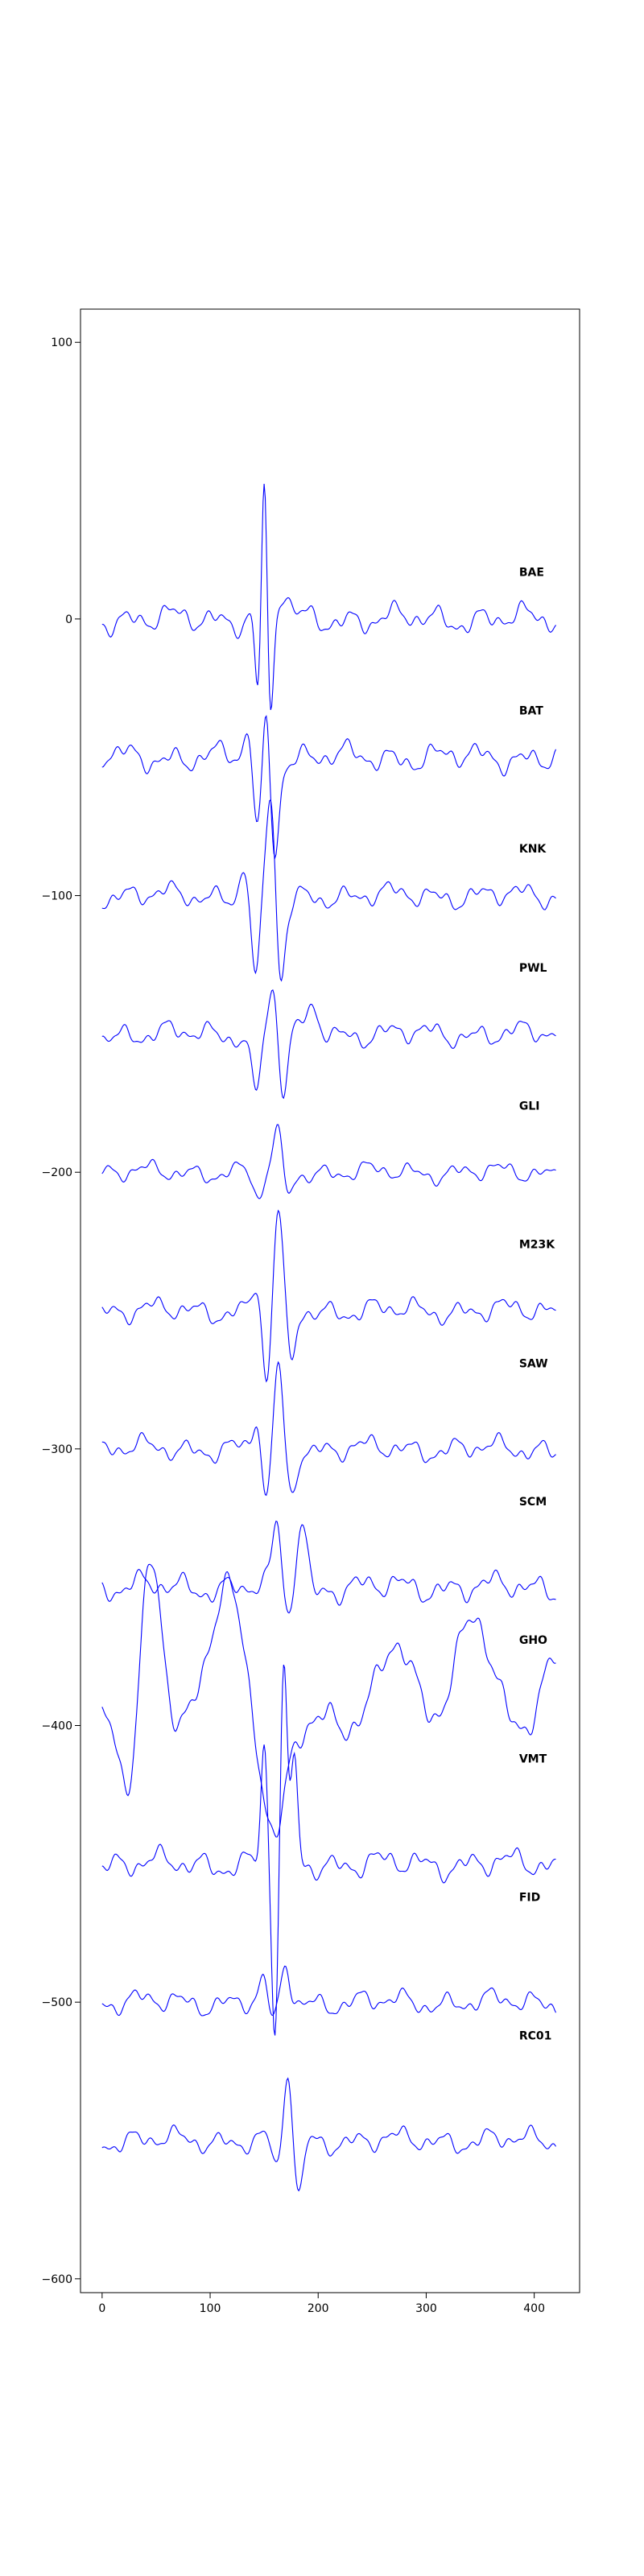 This screenshot has width=644, height=2576. What do you see at coordinates (328, 1296) in the screenshot?
I see `trace-m23k` at bounding box center [328, 1296].